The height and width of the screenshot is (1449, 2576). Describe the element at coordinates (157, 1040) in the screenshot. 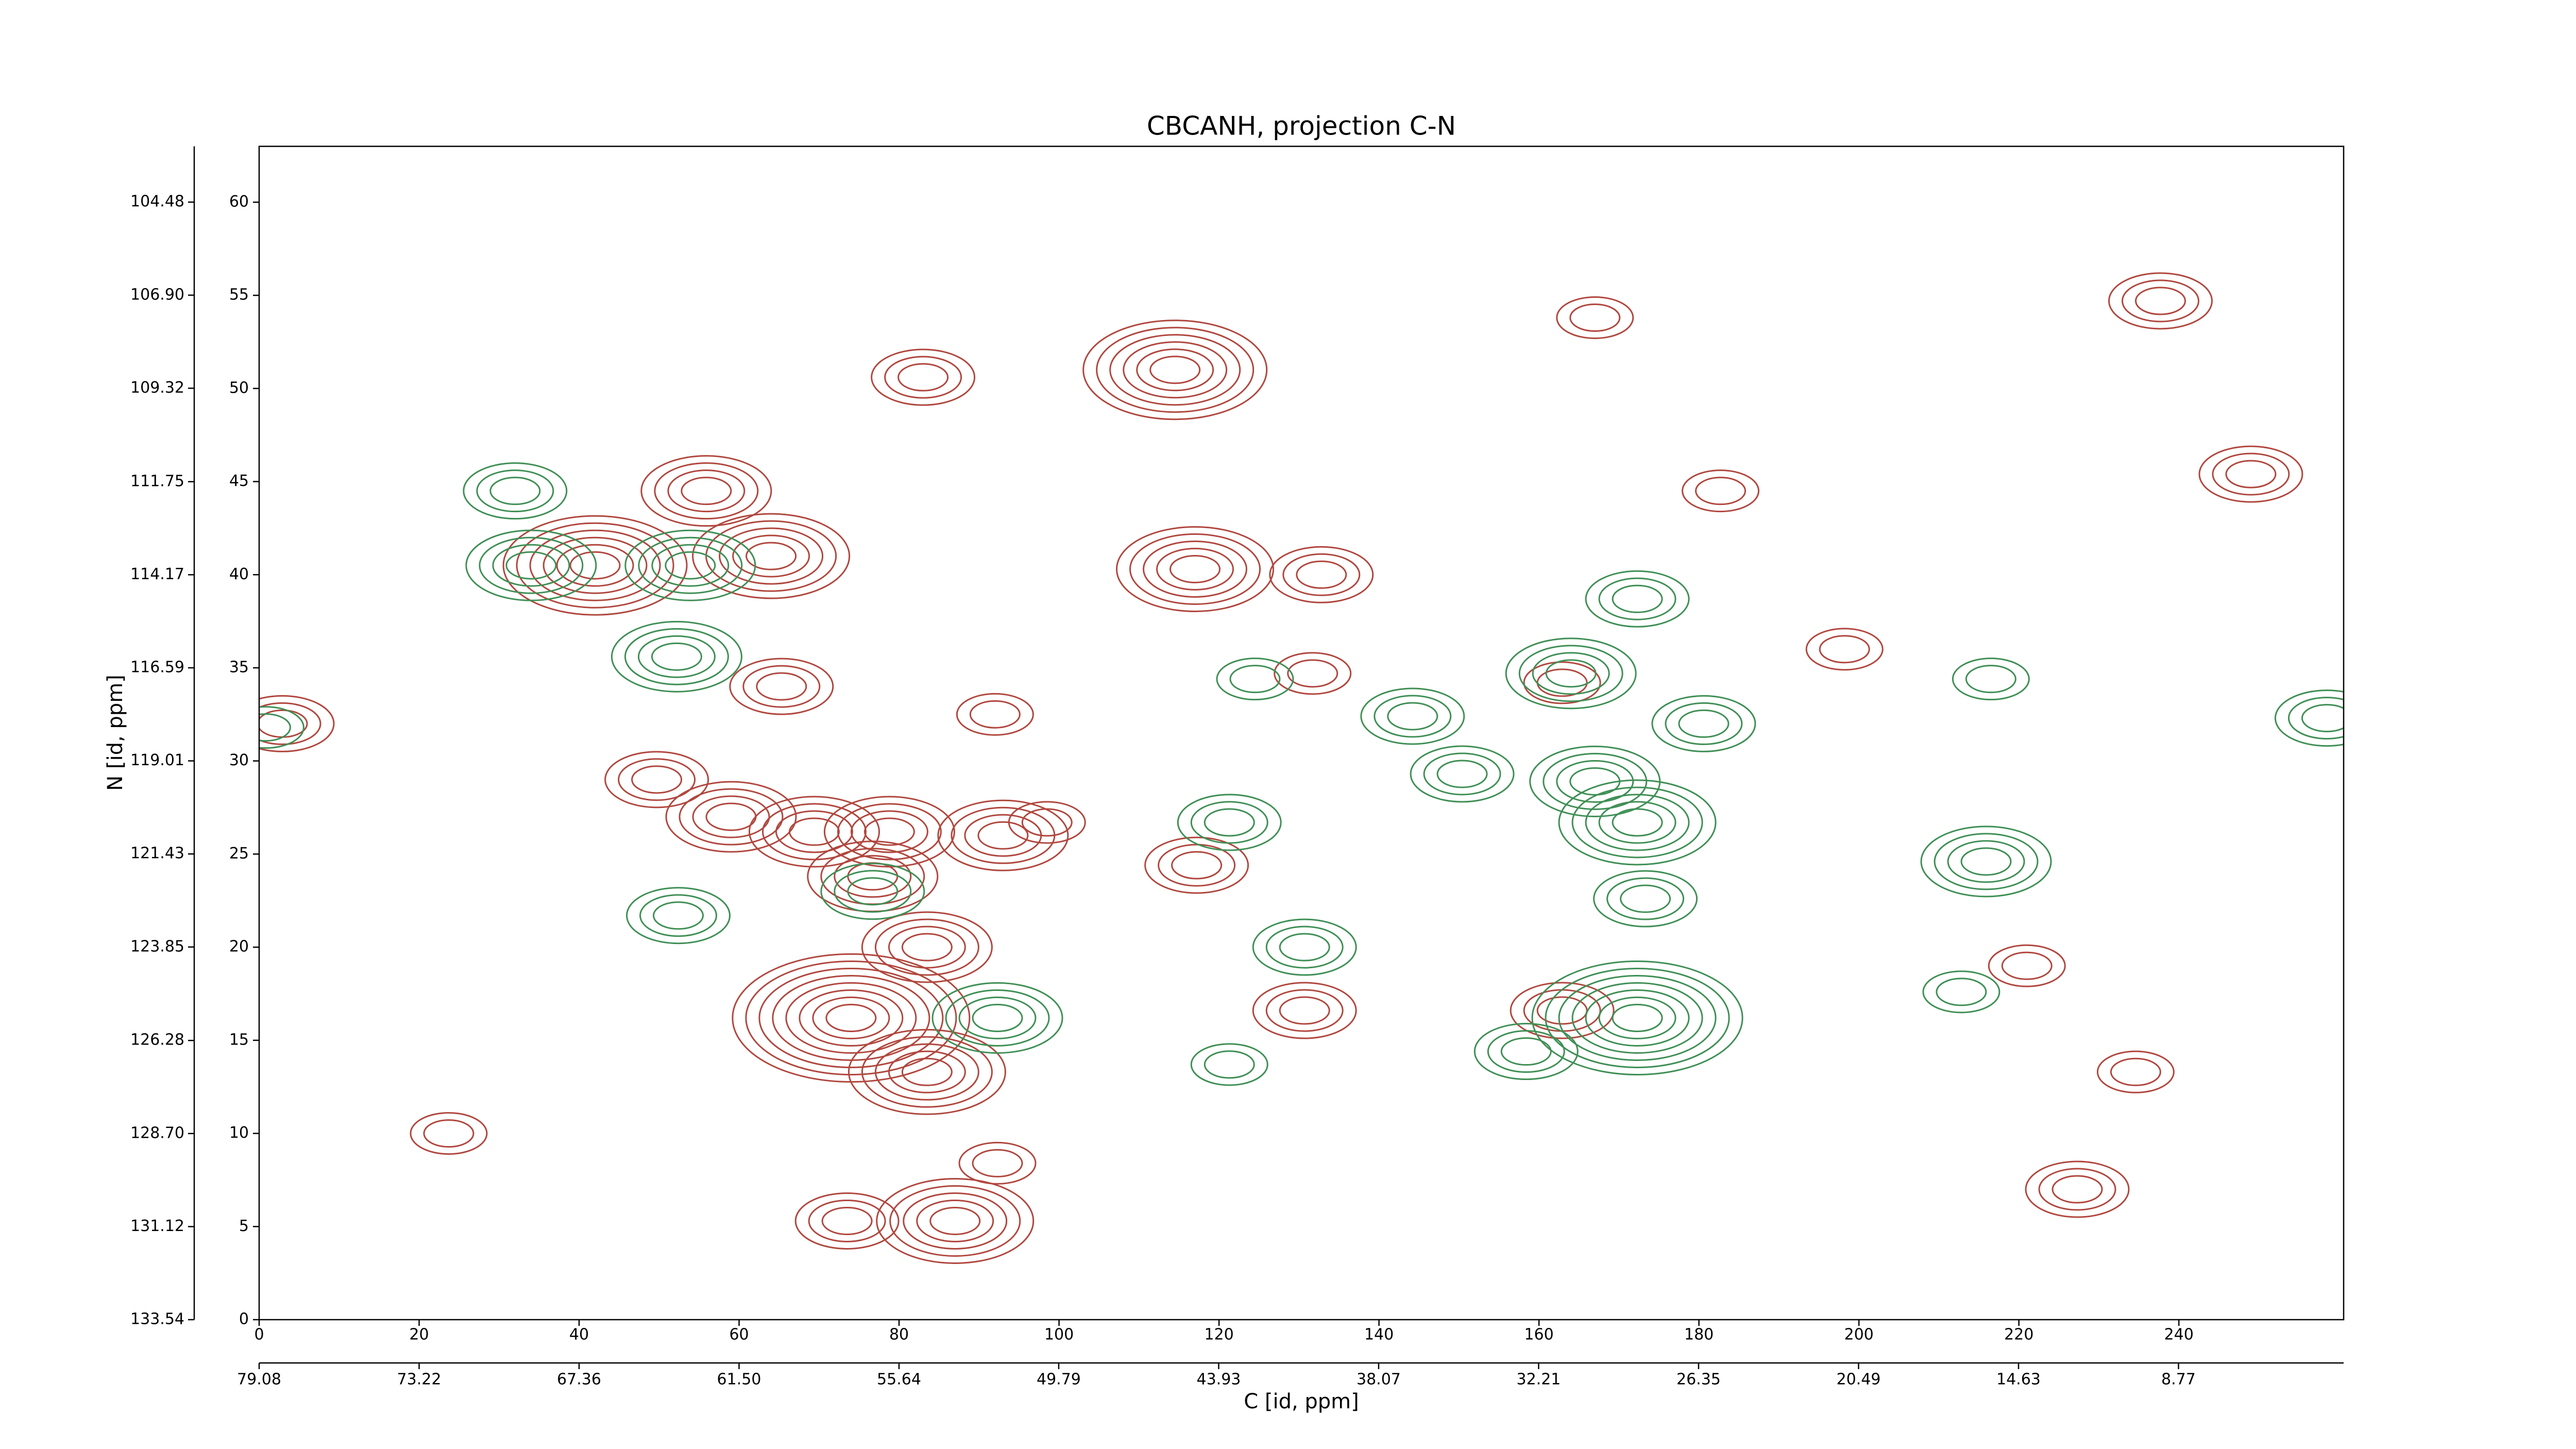

I see `y2-tick-label: 126.28` at that location.